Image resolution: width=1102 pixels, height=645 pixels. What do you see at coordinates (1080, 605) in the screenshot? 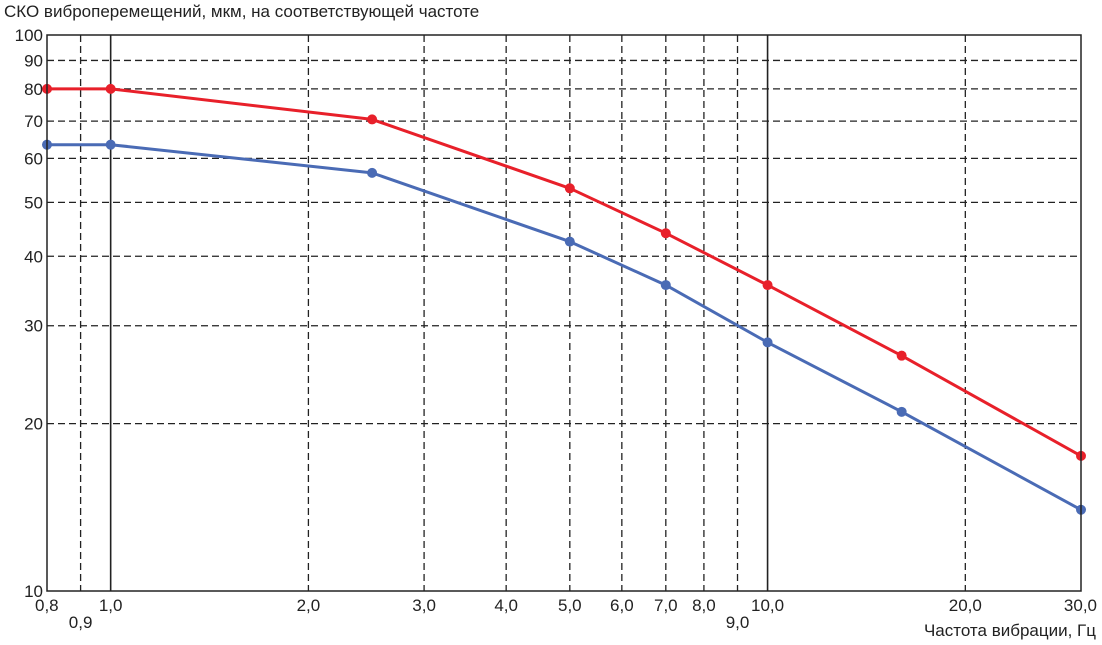
I see `x-tick-label: 30,0` at bounding box center [1080, 605].